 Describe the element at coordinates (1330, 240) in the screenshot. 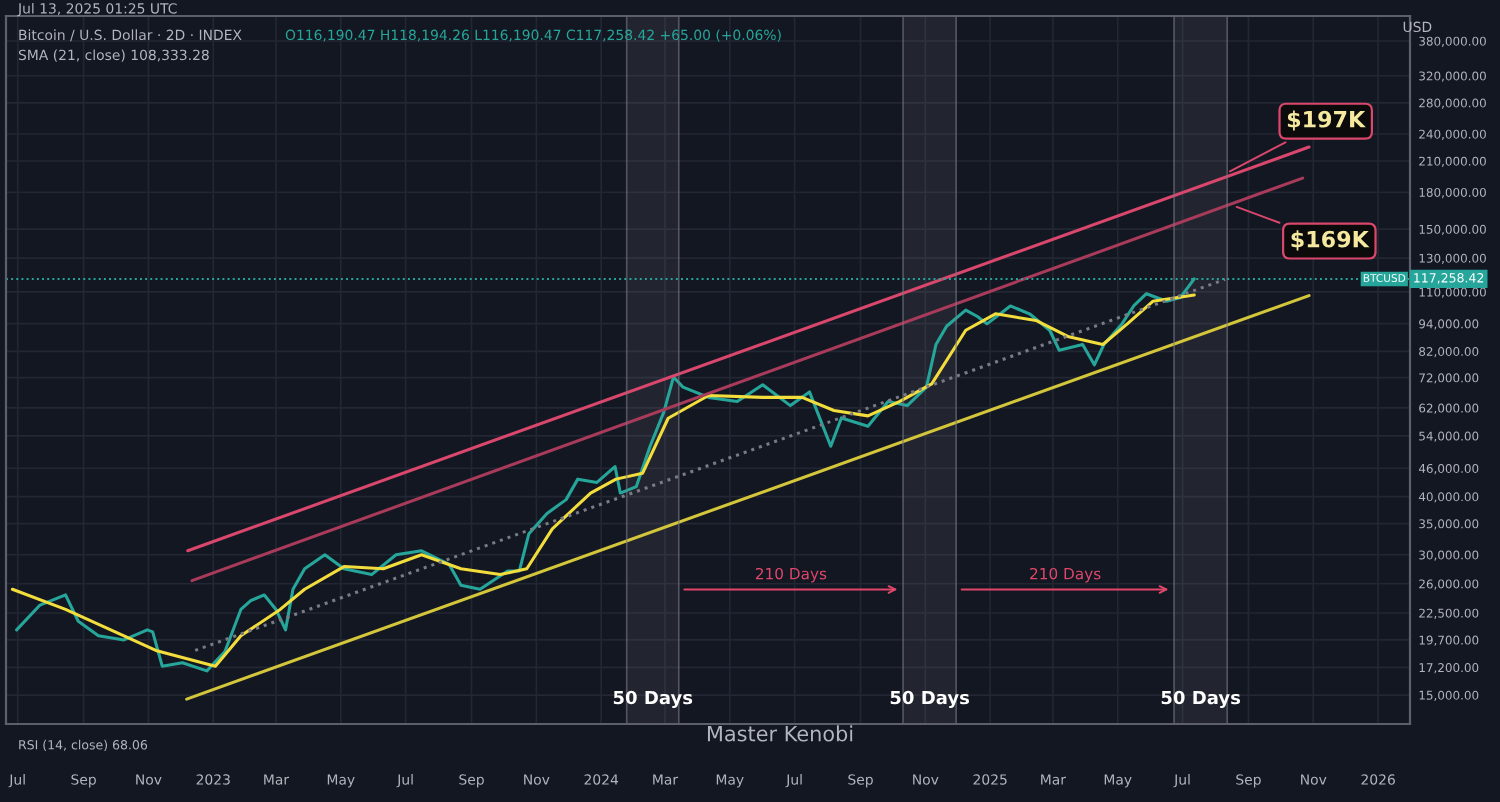

I see `annotation: $169K` at that location.